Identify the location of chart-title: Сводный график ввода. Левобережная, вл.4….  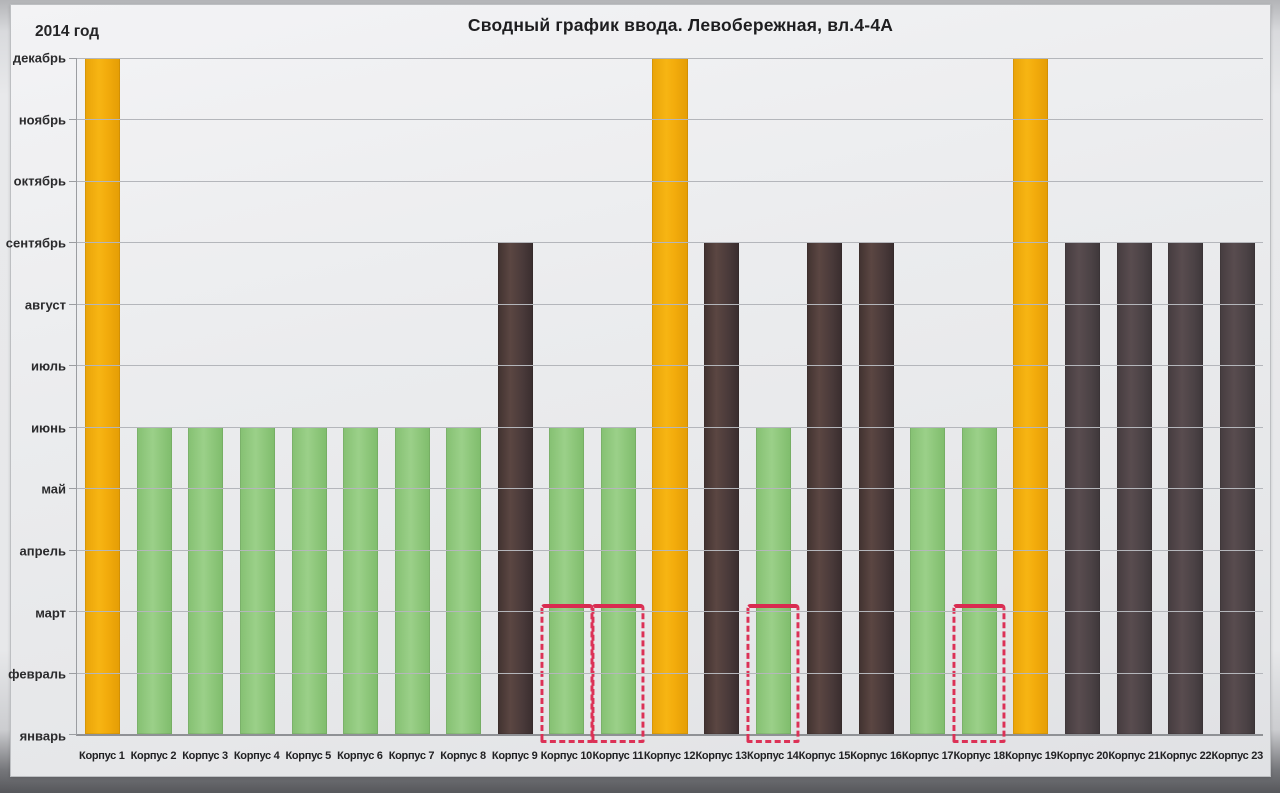
(680, 25).